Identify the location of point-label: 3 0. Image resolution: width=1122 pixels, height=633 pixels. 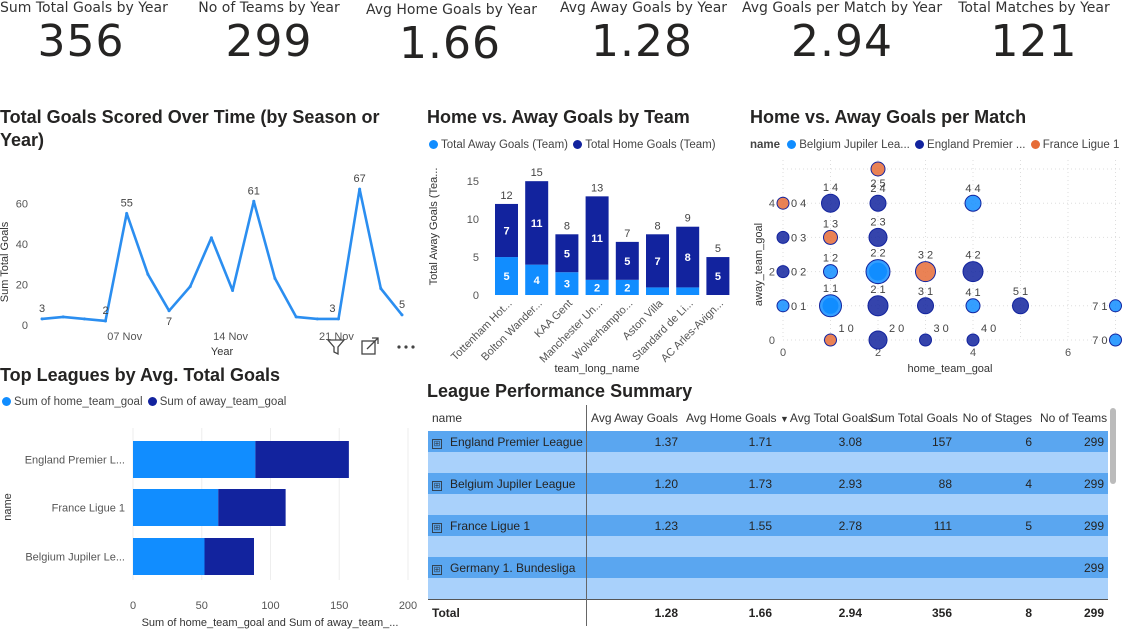
(941, 329).